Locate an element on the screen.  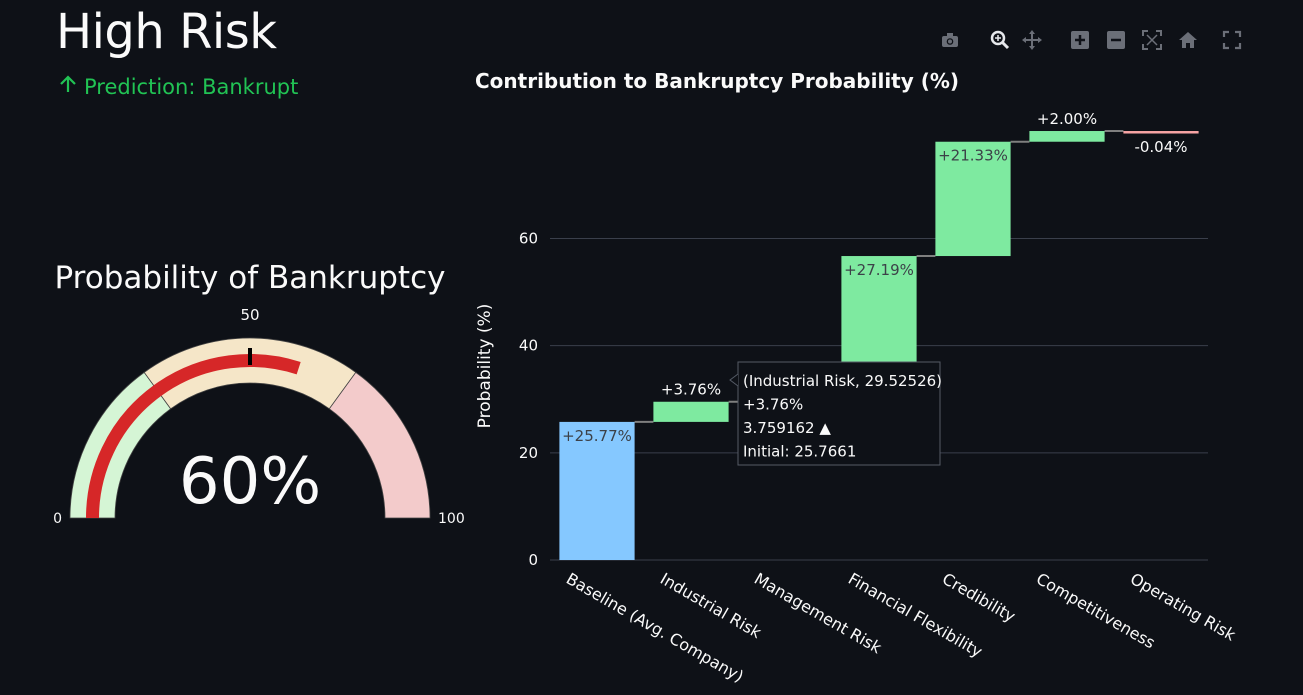
metric-delta: Prediction: Bankrupt is located at coordinates (178, 87).